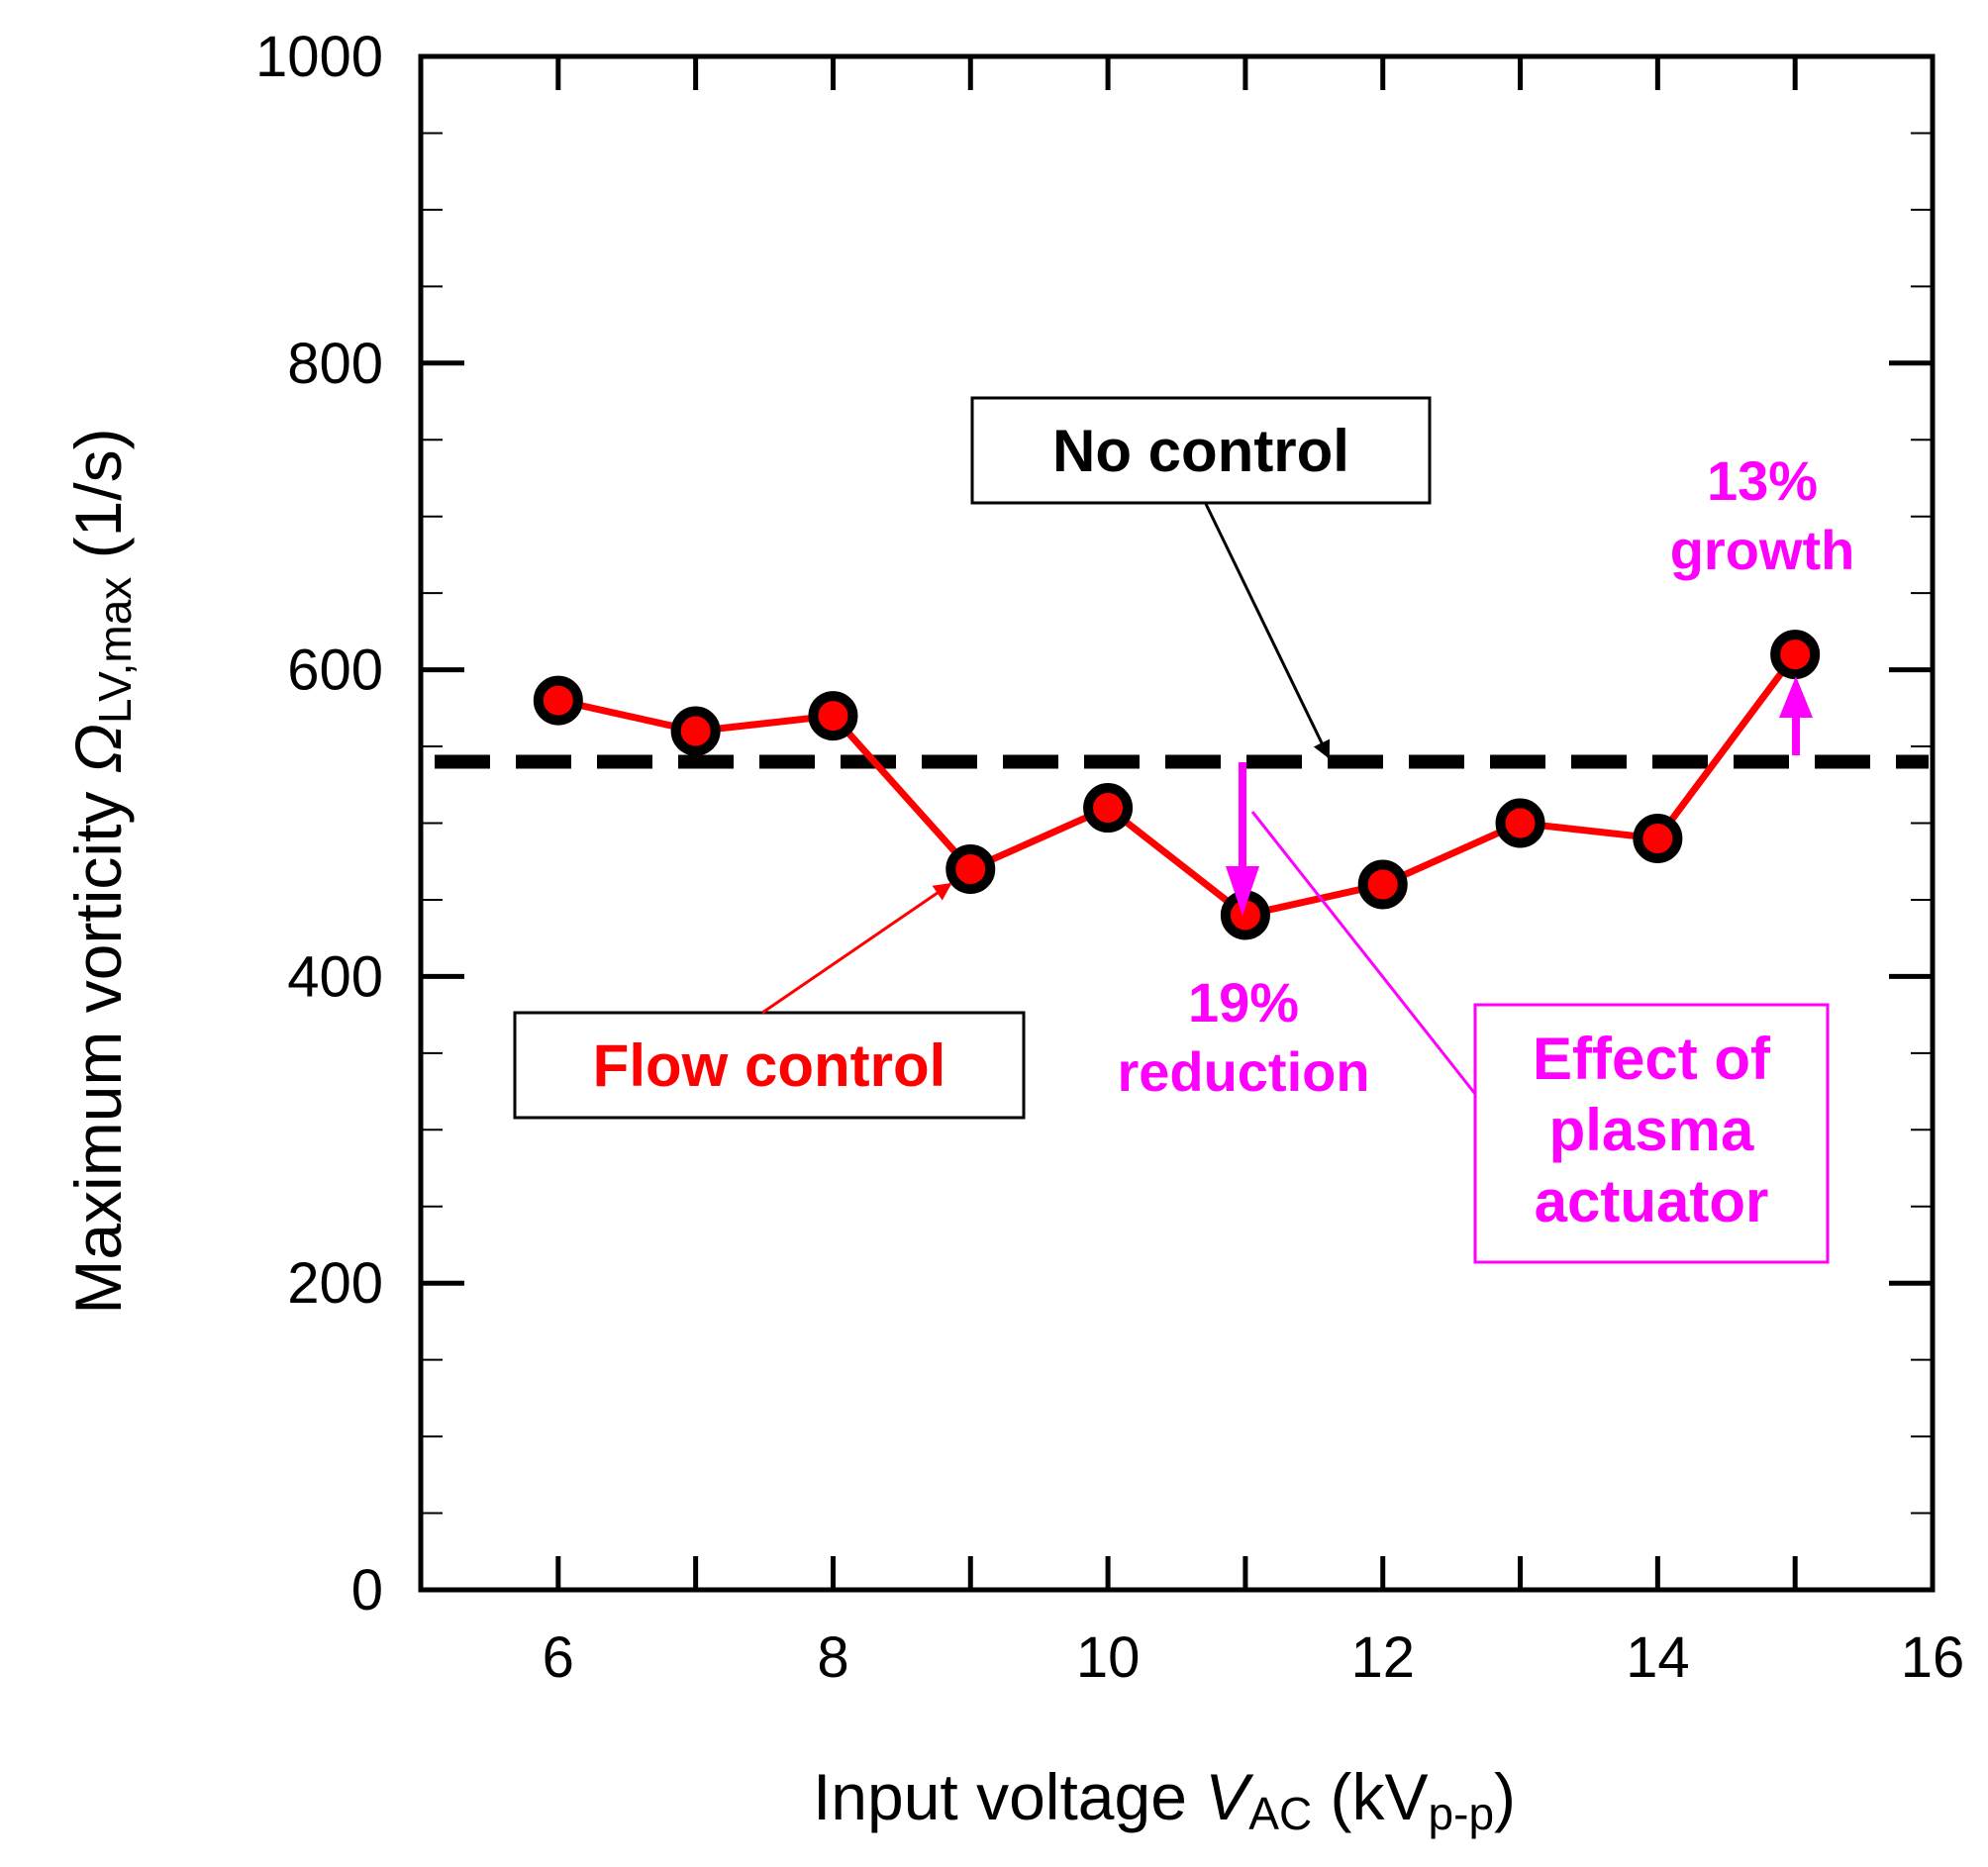 The image size is (1988, 1867). I want to click on flow-control-arrow, so click(856, 948).